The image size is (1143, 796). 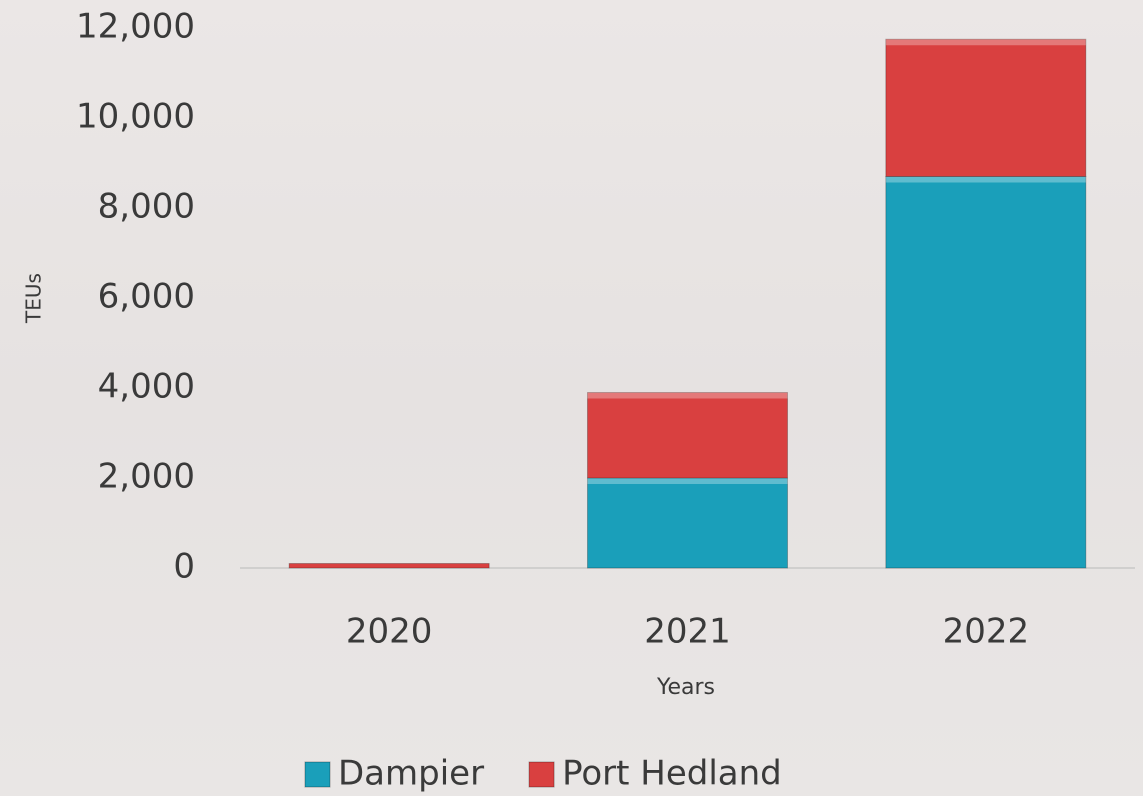 What do you see at coordinates (986, 632) in the screenshot?
I see `x-tick-label: 2022` at bounding box center [986, 632].